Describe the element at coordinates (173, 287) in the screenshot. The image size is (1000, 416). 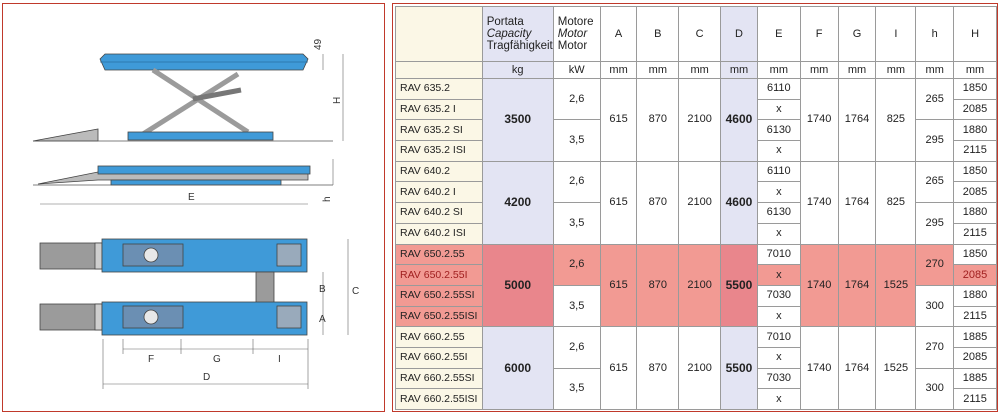
I see `lift-top-view` at that location.